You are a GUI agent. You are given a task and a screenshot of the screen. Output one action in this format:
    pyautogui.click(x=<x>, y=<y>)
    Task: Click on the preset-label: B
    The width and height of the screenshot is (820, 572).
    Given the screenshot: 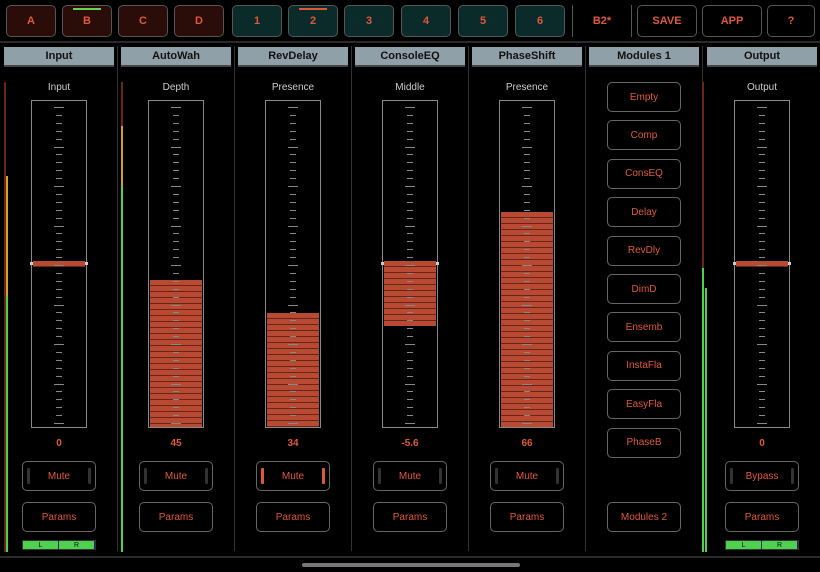 What is the action you would take?
    pyautogui.click(x=87, y=21)
    